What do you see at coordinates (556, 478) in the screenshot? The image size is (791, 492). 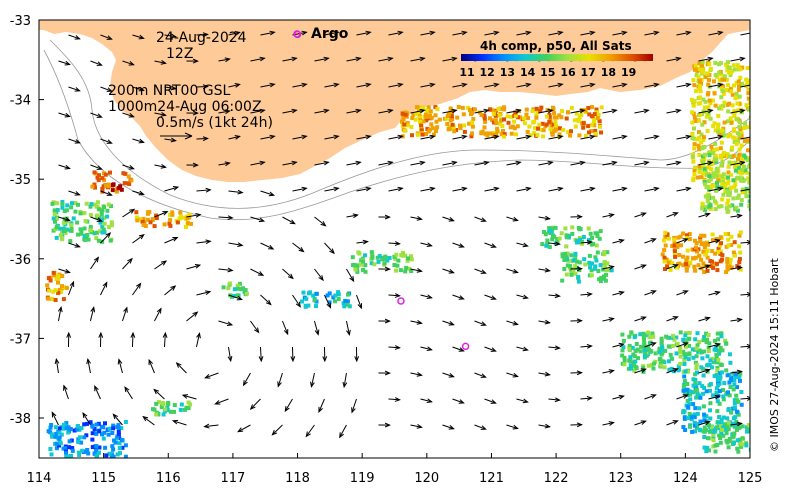 I see `x-tick-label: 122` at bounding box center [556, 478].